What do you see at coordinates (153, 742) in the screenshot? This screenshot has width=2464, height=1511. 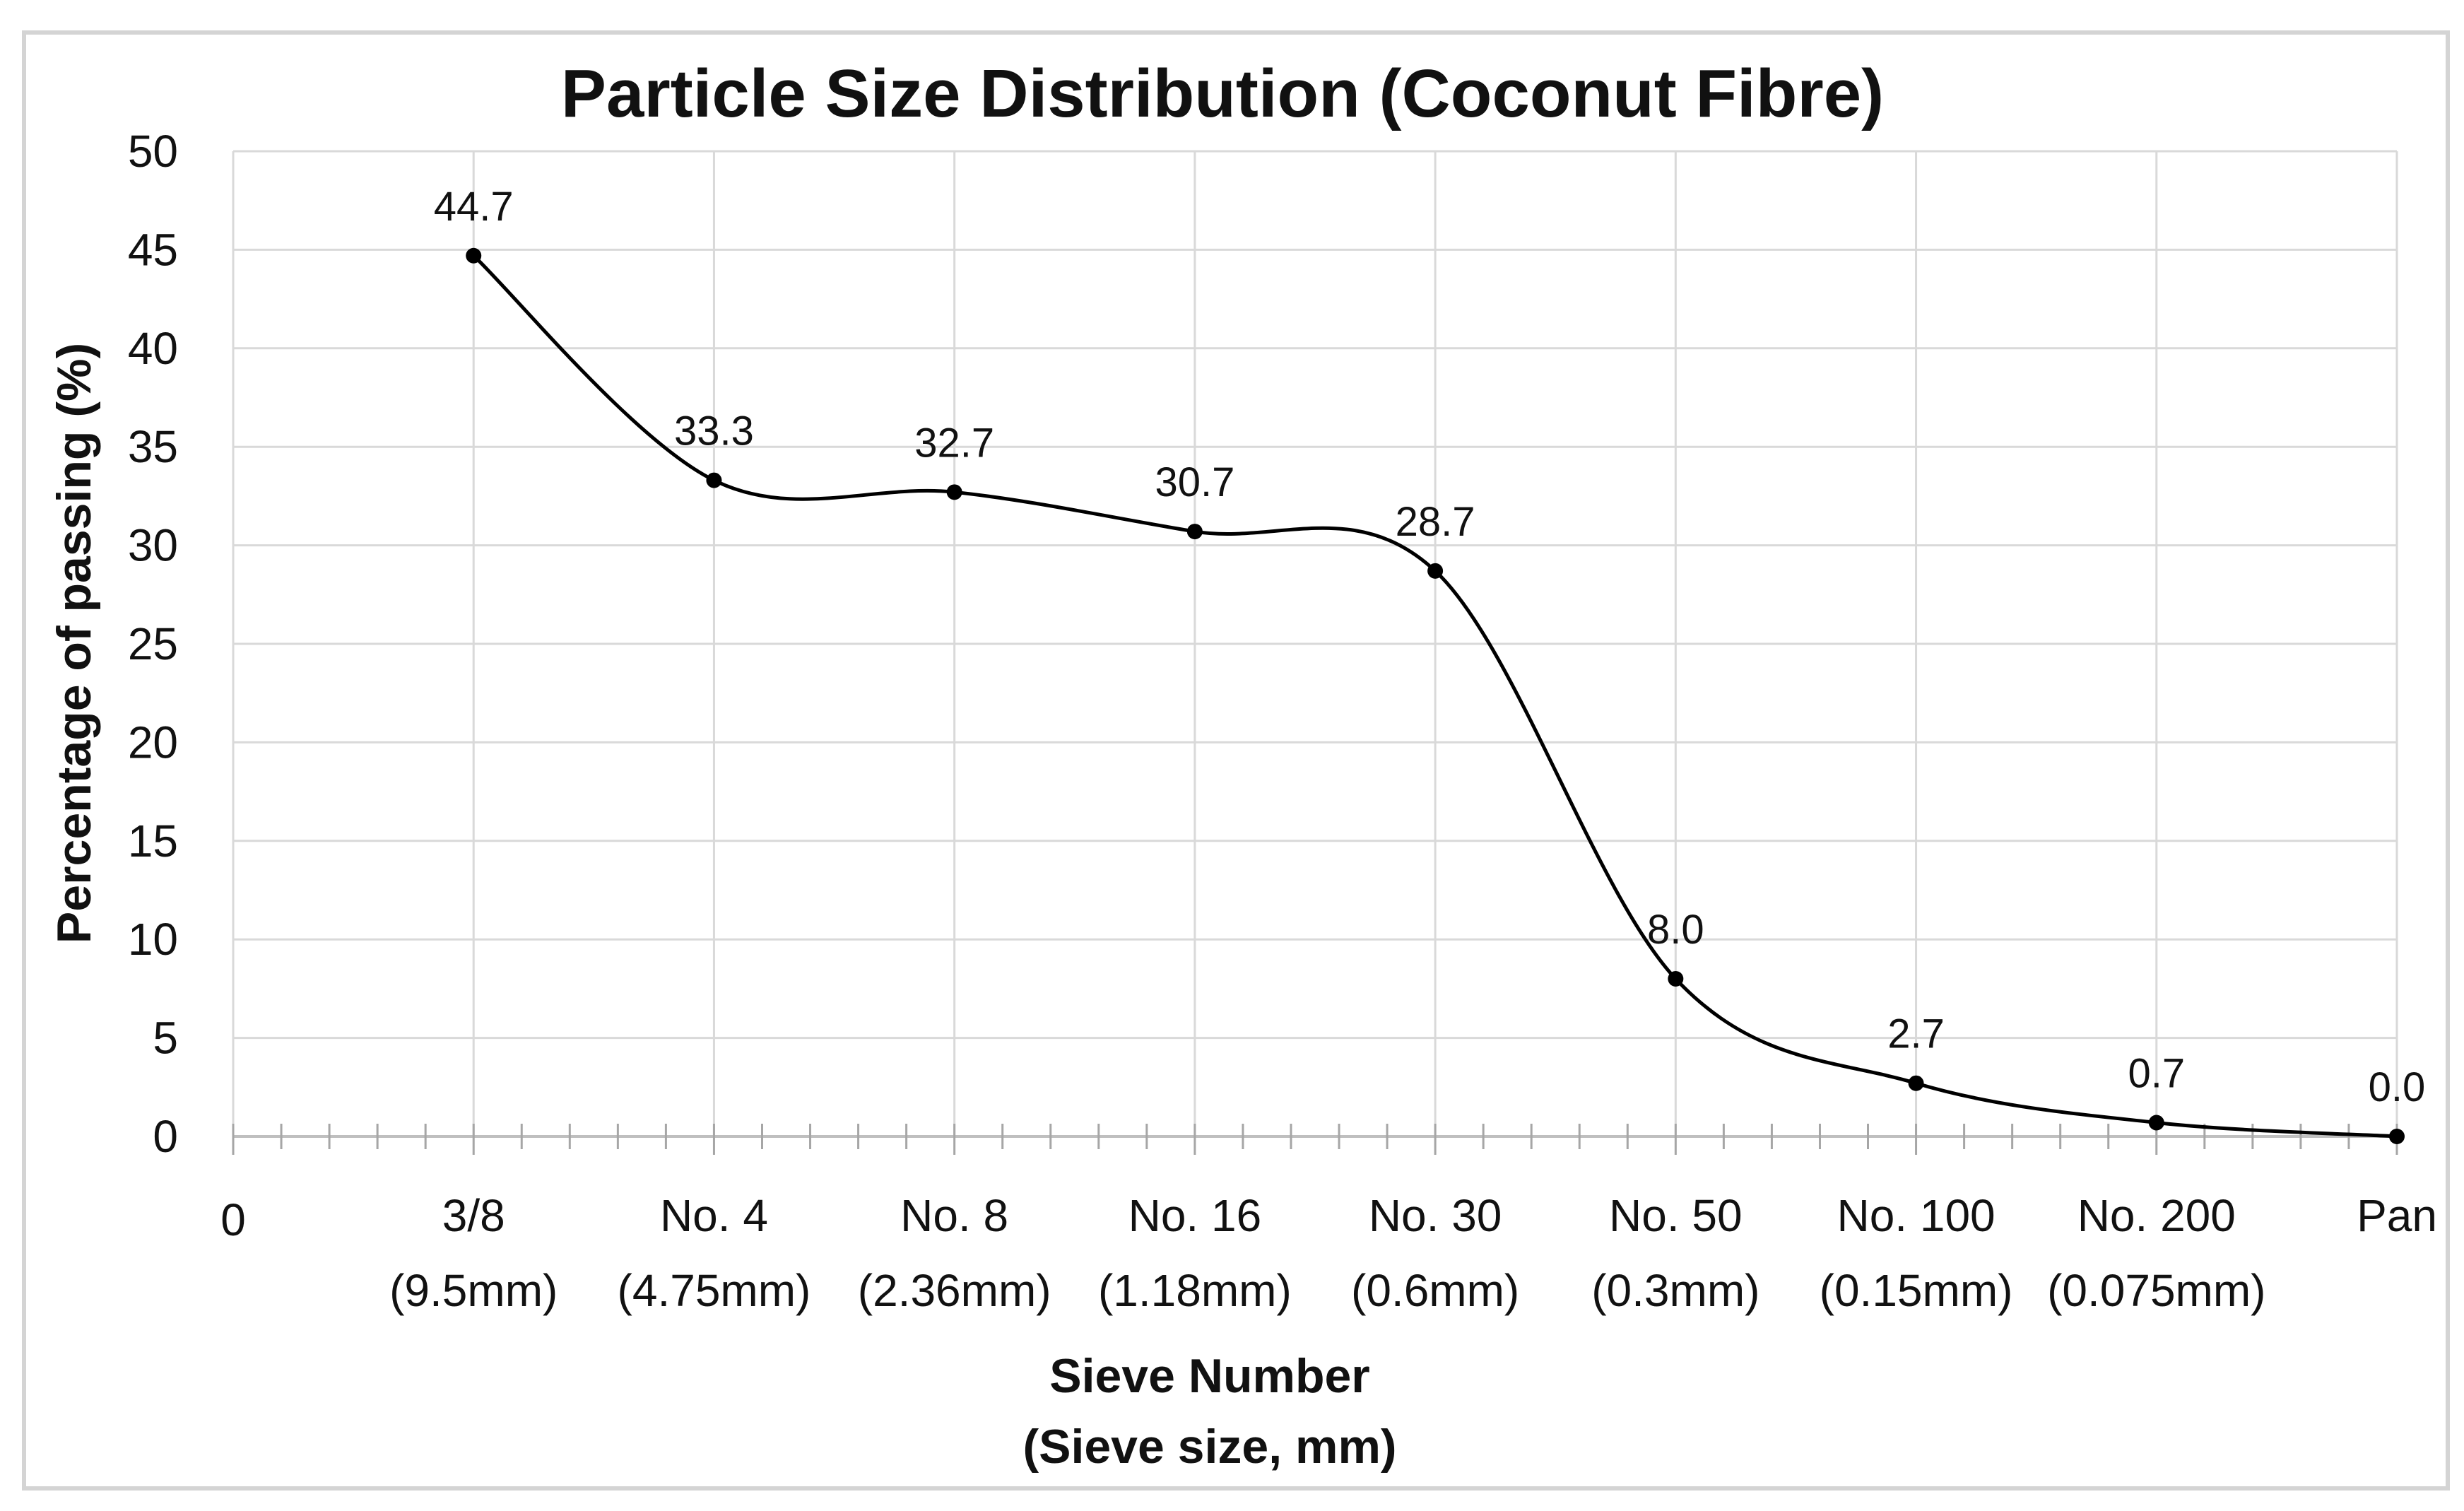 I see `y-tick-label: 20` at bounding box center [153, 742].